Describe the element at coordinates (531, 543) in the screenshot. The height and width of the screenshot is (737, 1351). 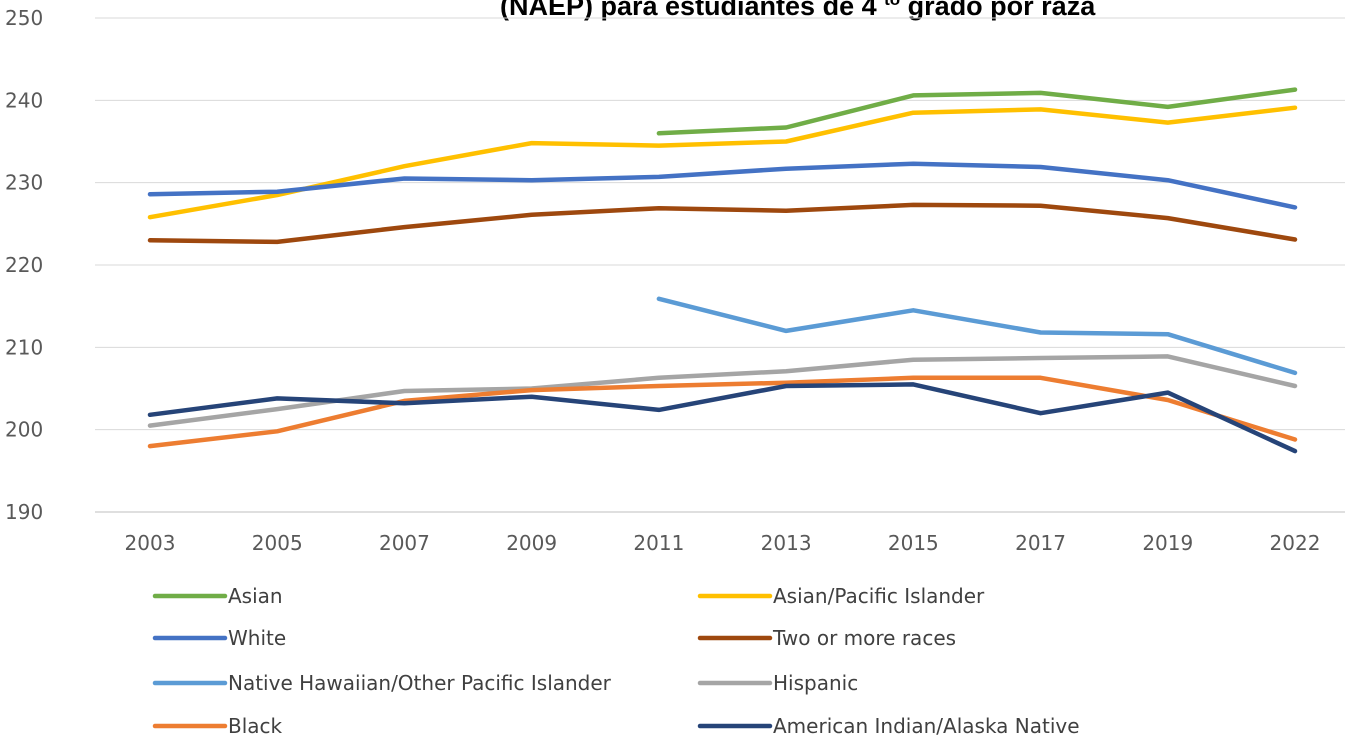
I see `x-tick-label: 2009` at that location.